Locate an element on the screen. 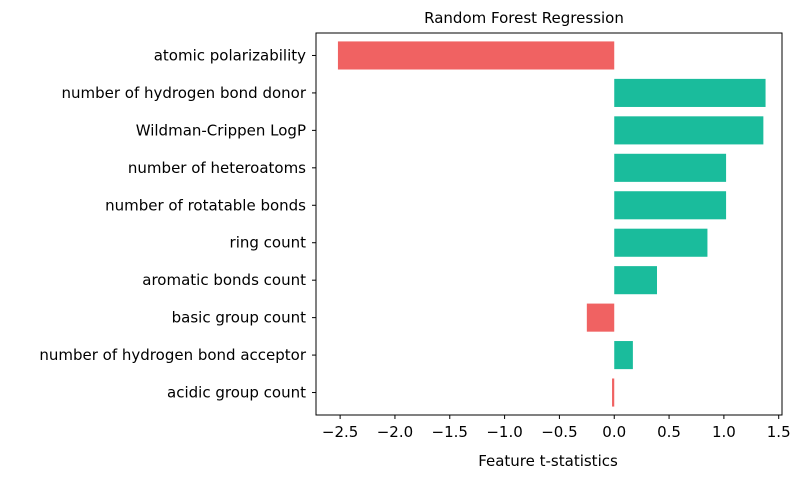 The image size is (795, 478). x-axis-label: Feature t-statistics is located at coordinates (548, 461).